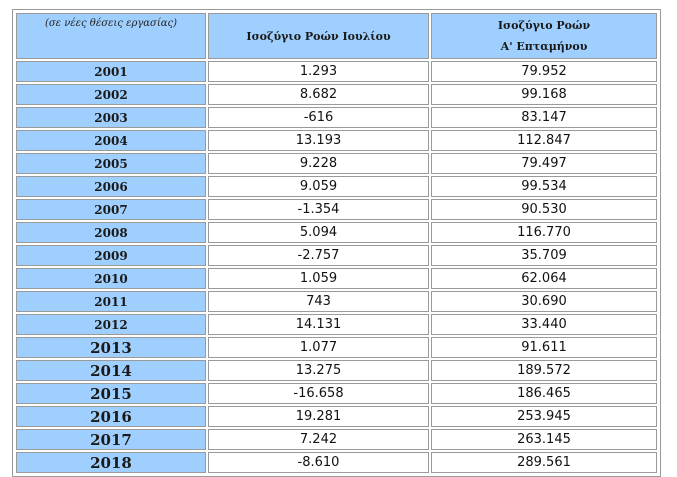 The height and width of the screenshot is (477, 677). Describe the element at coordinates (318, 186) in the screenshot. I see `july-balance-cell: 9.059` at that location.